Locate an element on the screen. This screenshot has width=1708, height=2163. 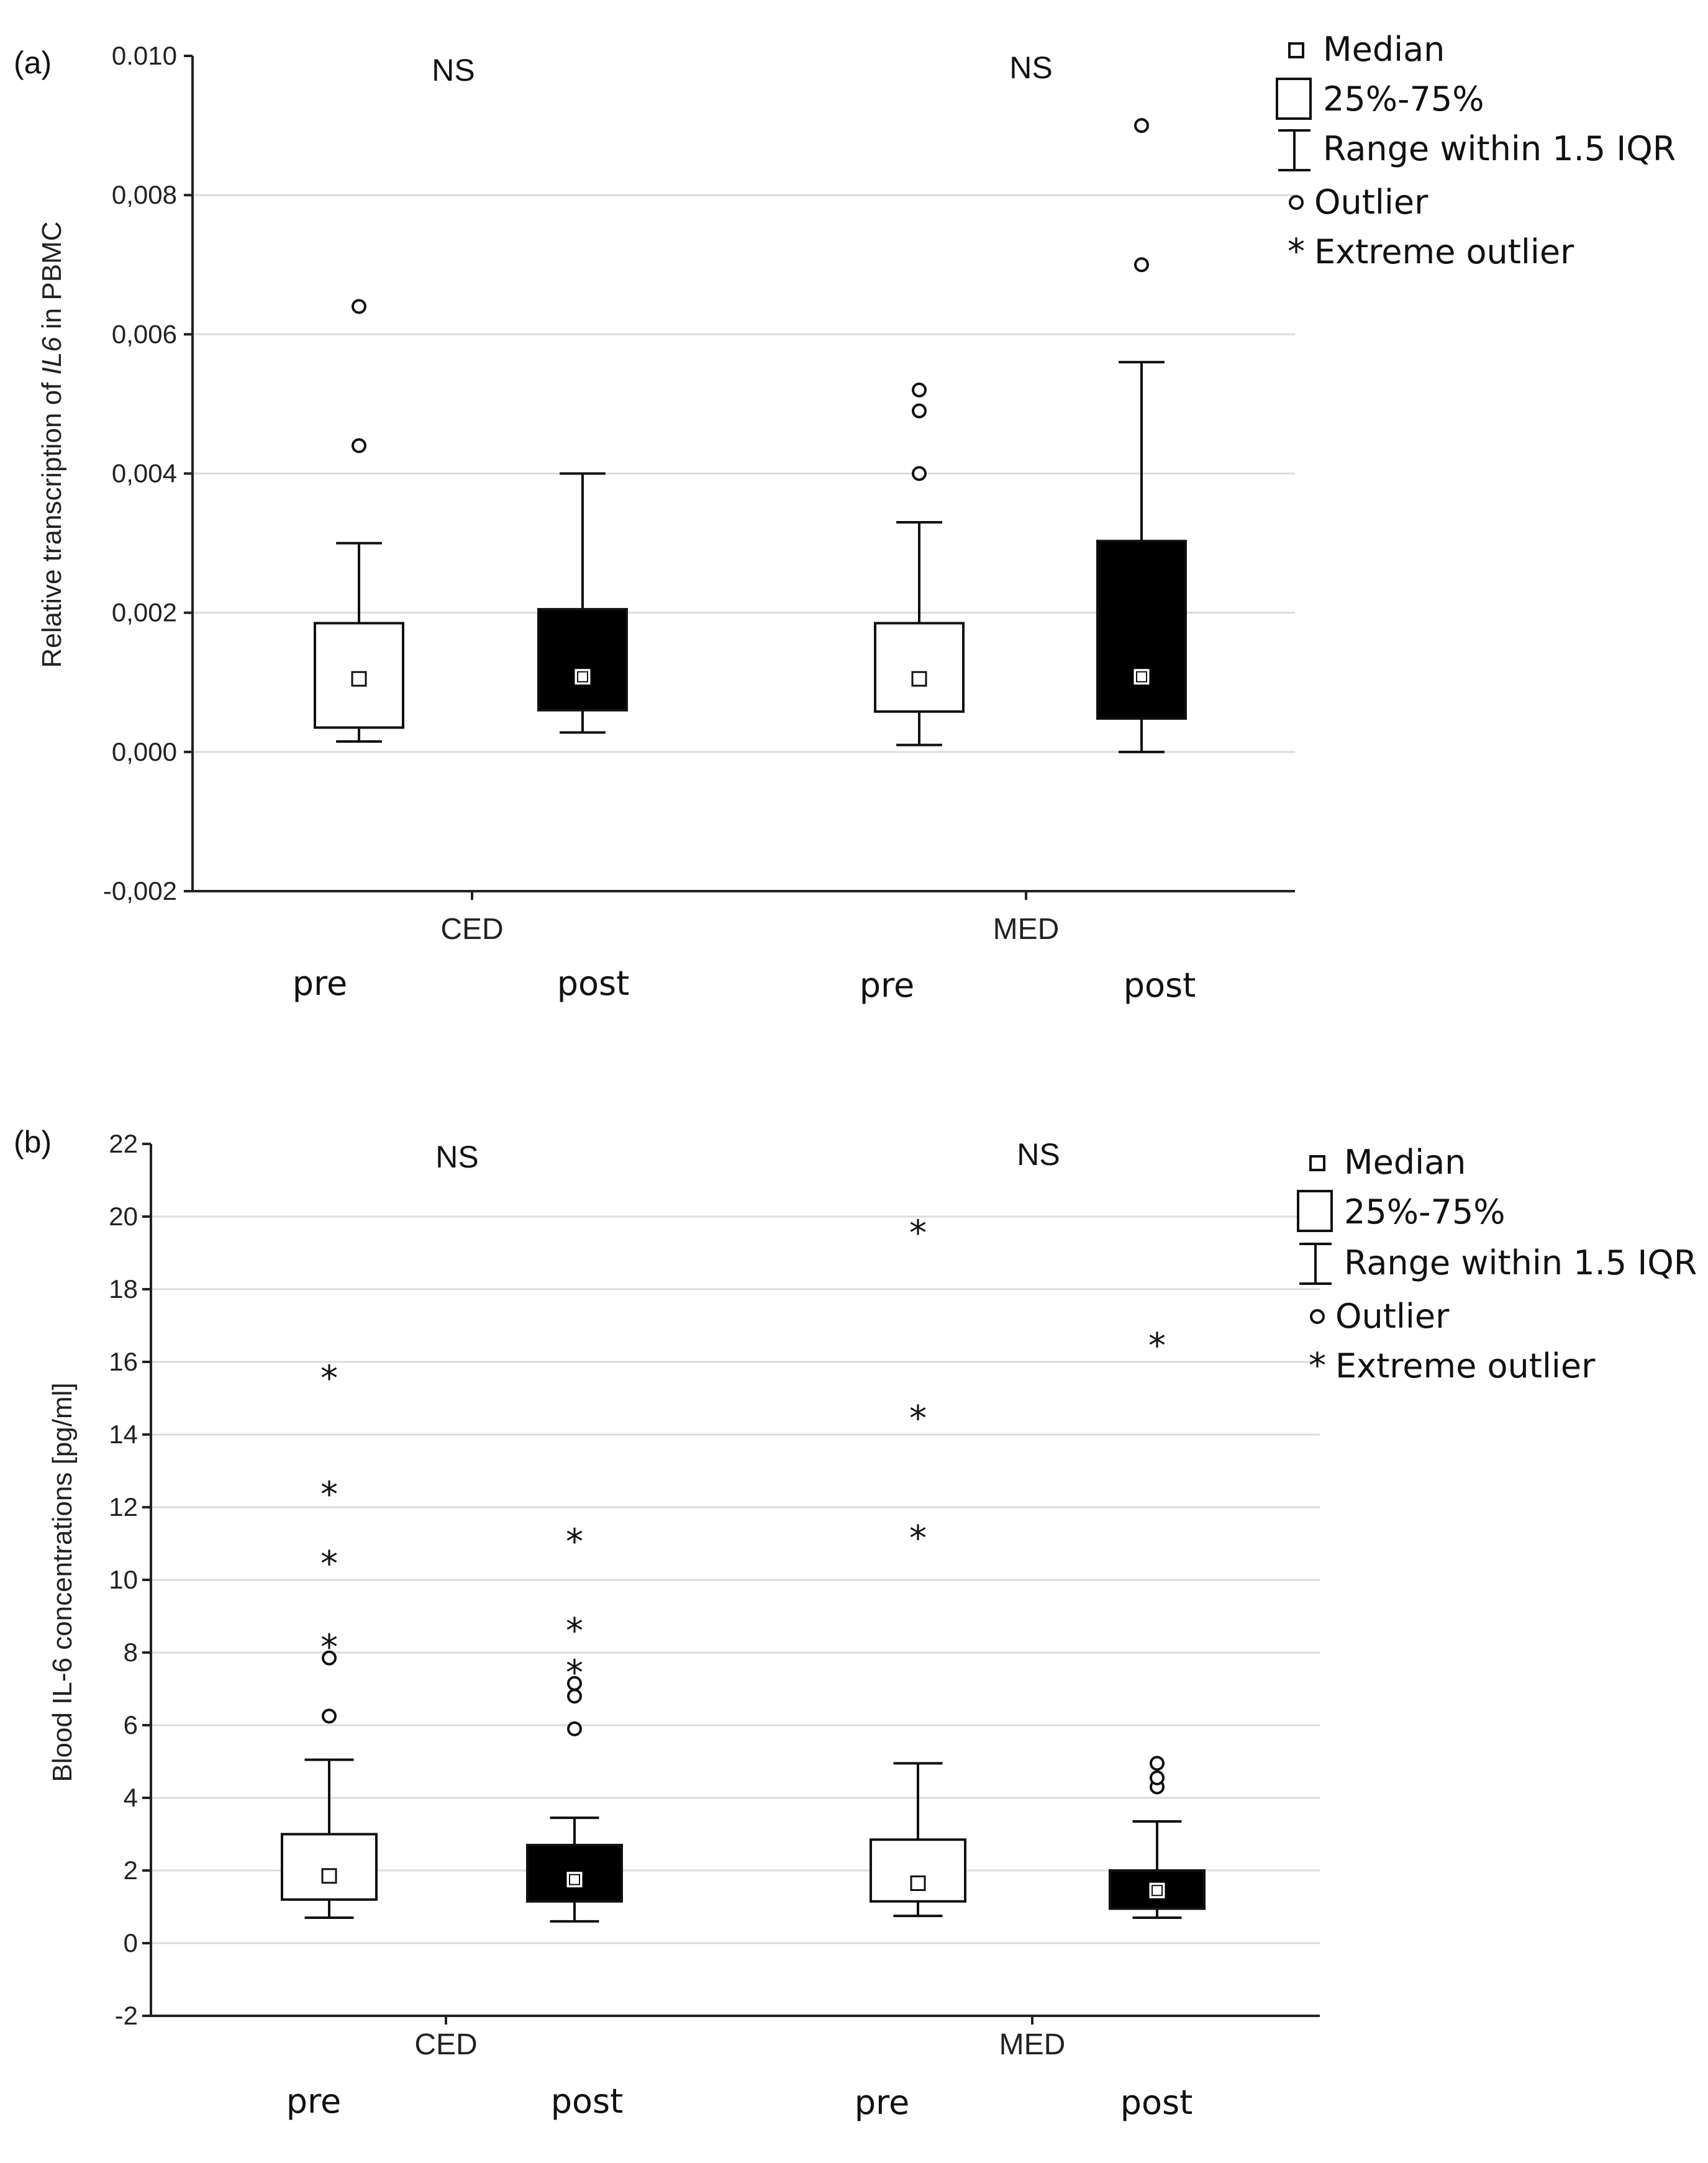
panel-b-y-ticks: -2 0 2 4 6 8 10 12 14 16 18 20 22 is located at coordinates (130, 1580).